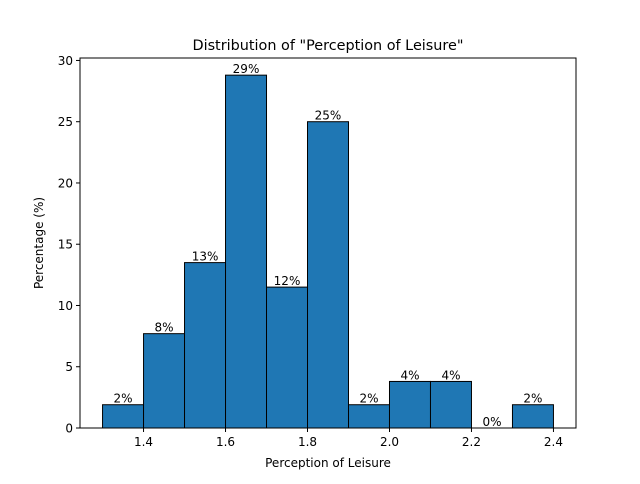 This screenshot has width=640, height=484. Describe the element at coordinates (65, 183) in the screenshot. I see `y-tick-label: 20` at that location.